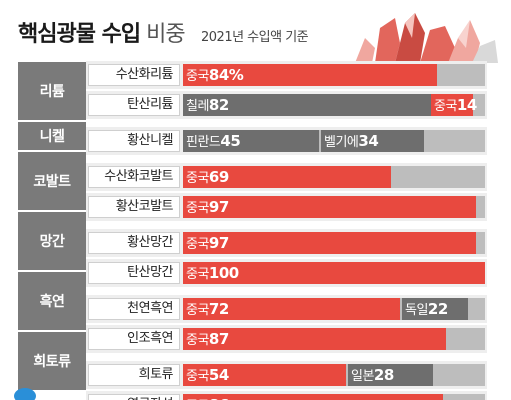 The image size is (511, 400). What do you see at coordinates (134, 375) in the screenshot?
I see `row-label: 희토류` at bounding box center [134, 375].